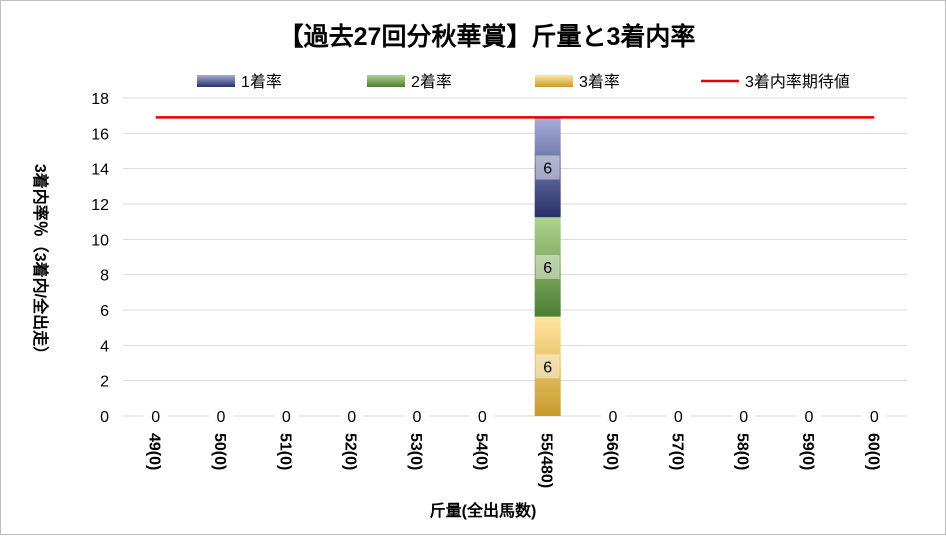  What do you see at coordinates (742, 451) in the screenshot?
I see `x-tick-label: 58(0)` at bounding box center [742, 451].